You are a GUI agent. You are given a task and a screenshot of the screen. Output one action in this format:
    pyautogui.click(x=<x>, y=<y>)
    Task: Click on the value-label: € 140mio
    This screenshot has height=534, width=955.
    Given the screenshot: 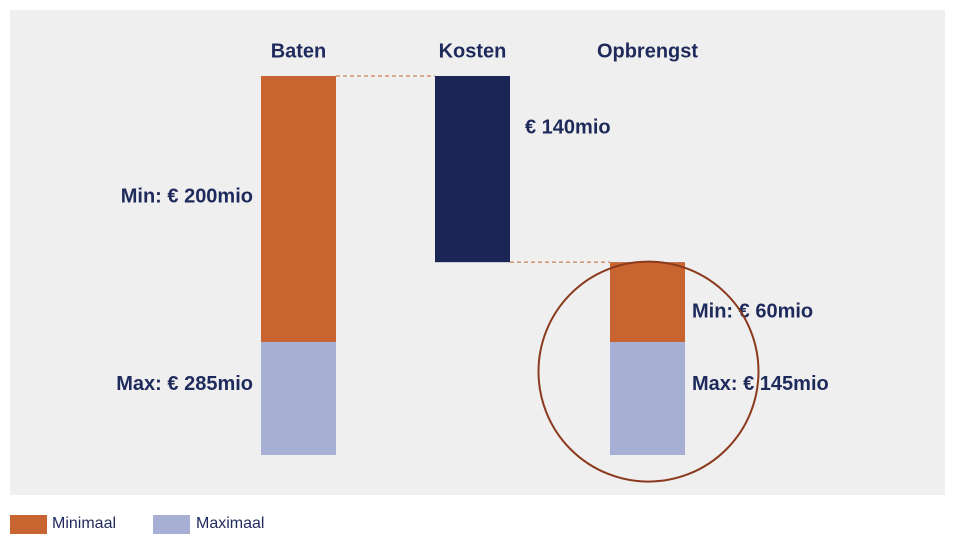 What is the action you would take?
    pyautogui.click(x=568, y=127)
    